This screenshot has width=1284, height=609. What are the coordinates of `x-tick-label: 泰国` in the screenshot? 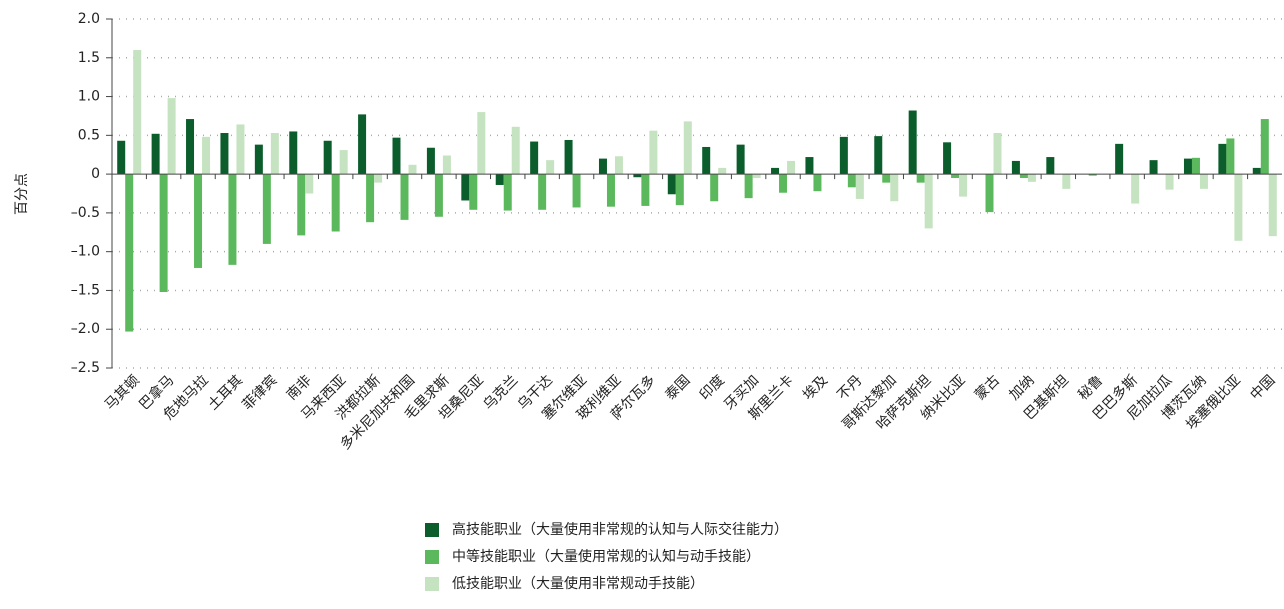 It's located at (677, 387).